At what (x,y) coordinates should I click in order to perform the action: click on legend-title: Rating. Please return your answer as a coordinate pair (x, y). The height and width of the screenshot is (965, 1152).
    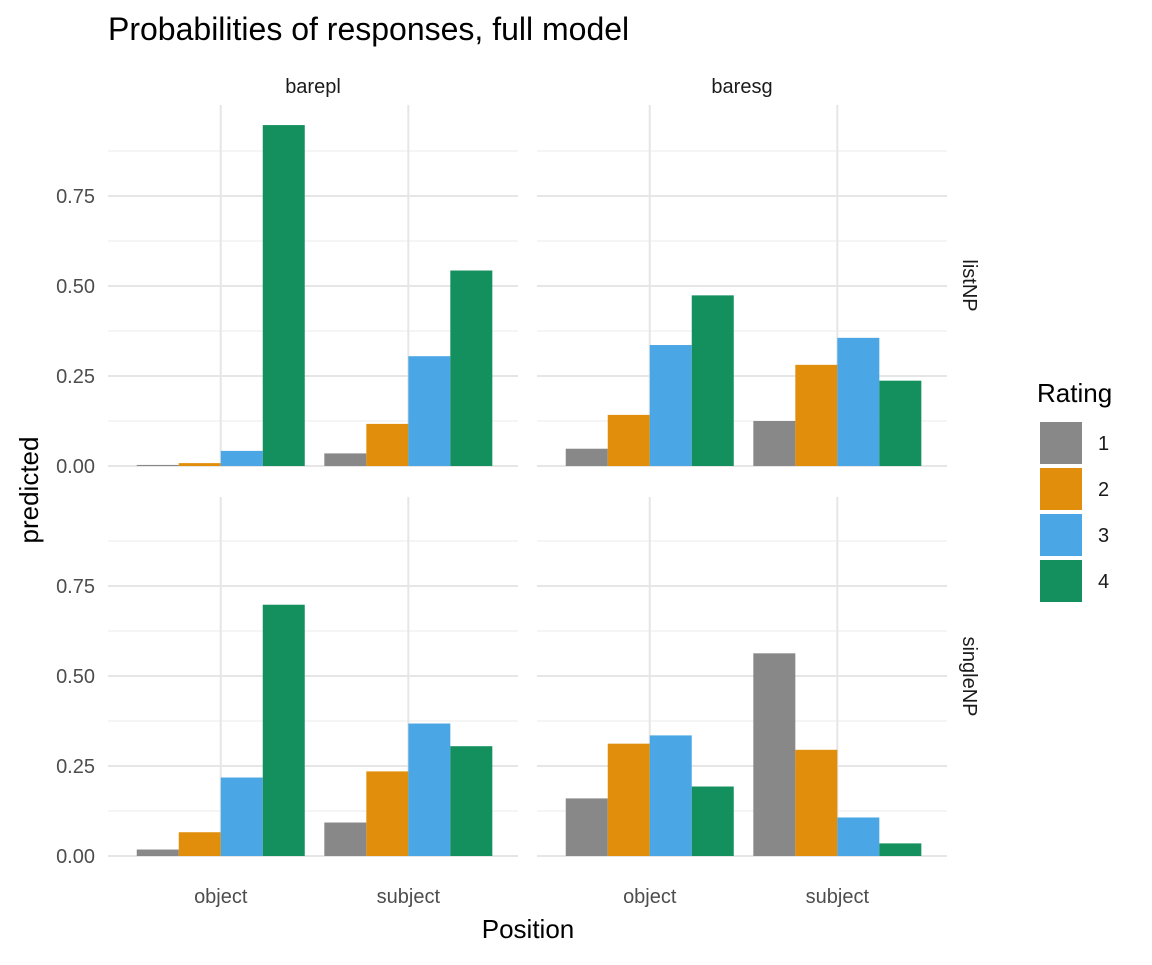
    Looking at the image, I should click on (1074, 393).